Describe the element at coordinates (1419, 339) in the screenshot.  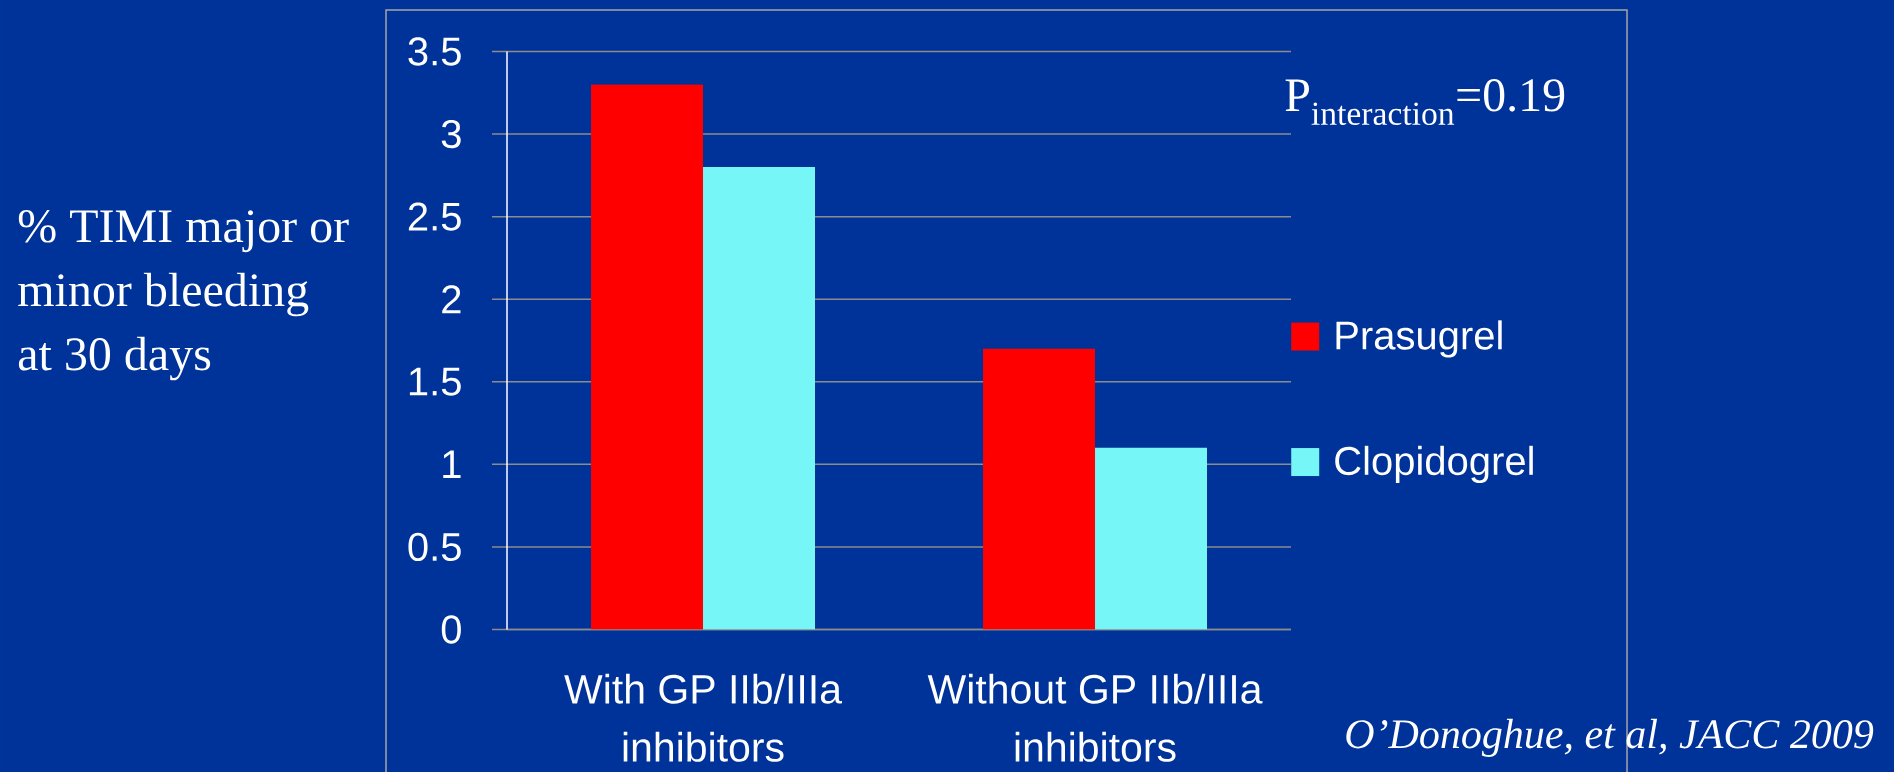
I see `legend-label: Prasugrel` at that location.